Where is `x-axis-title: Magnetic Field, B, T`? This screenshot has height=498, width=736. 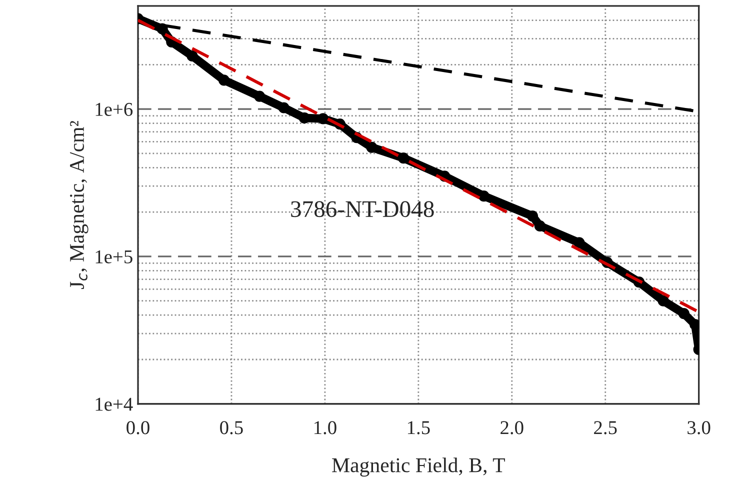 x-axis-title: Magnetic Field, B, T is located at coordinates (418, 467).